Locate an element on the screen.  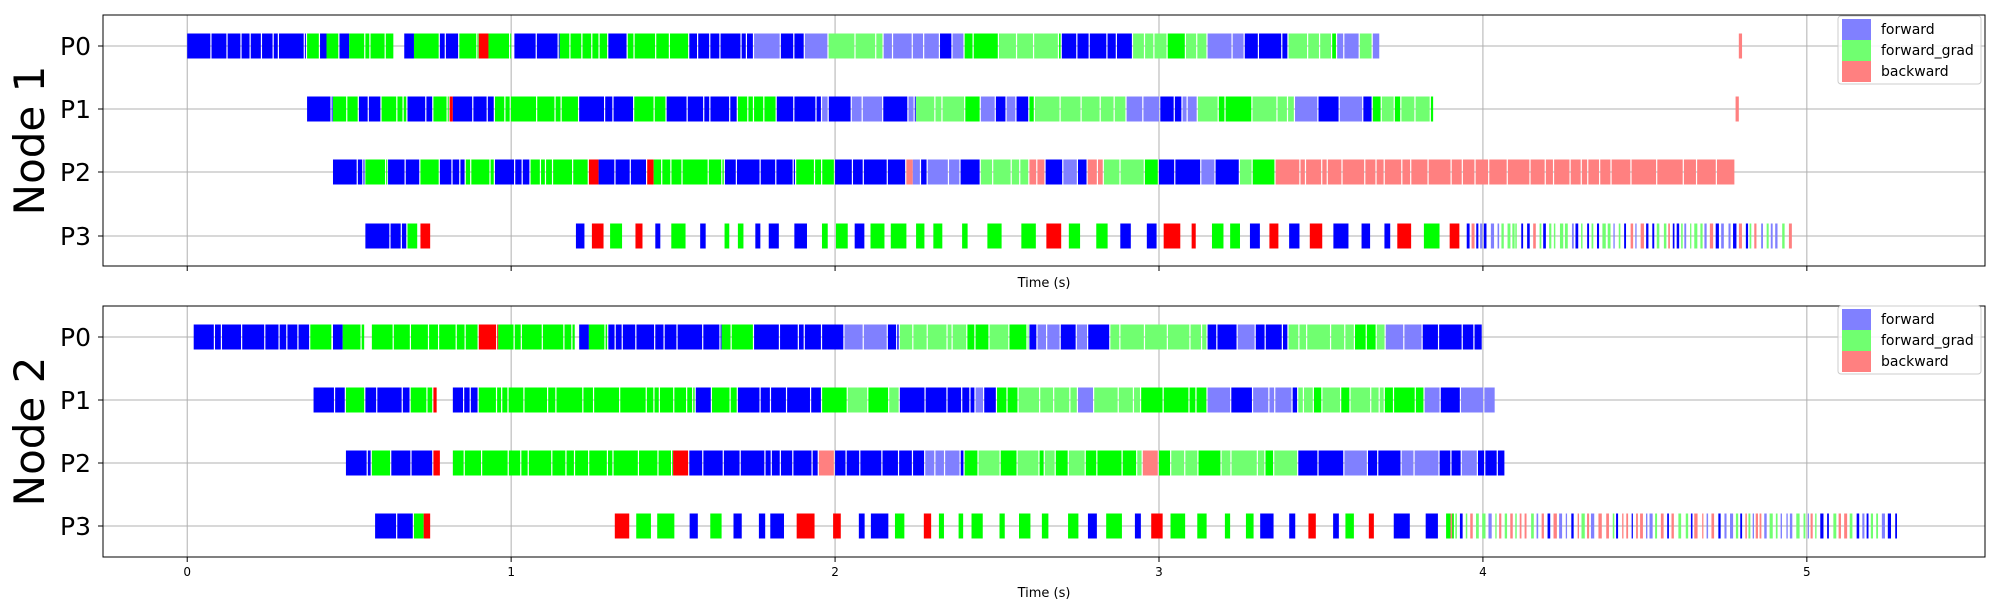
node-2-xlabel: Time (s) is located at coordinates (1044, 593).